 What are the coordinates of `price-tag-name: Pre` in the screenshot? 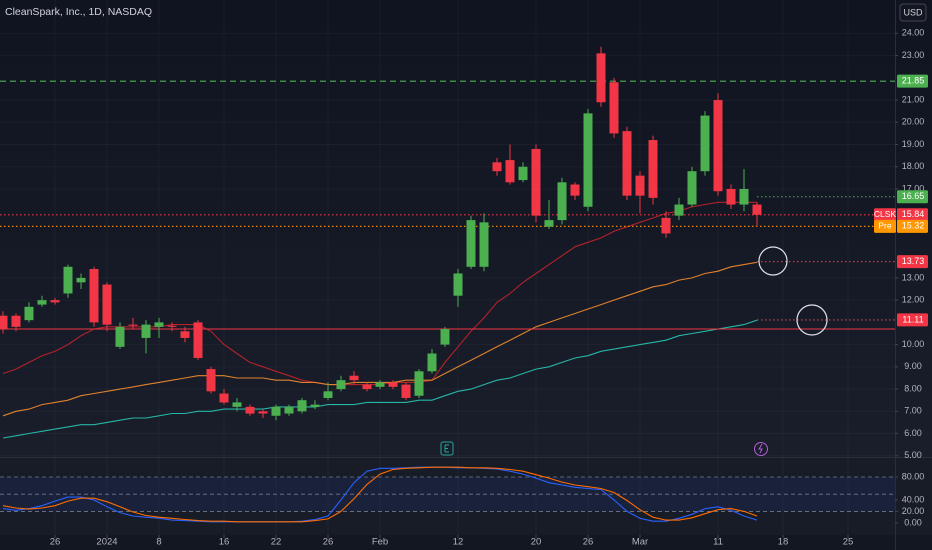 It's located at (885, 226).